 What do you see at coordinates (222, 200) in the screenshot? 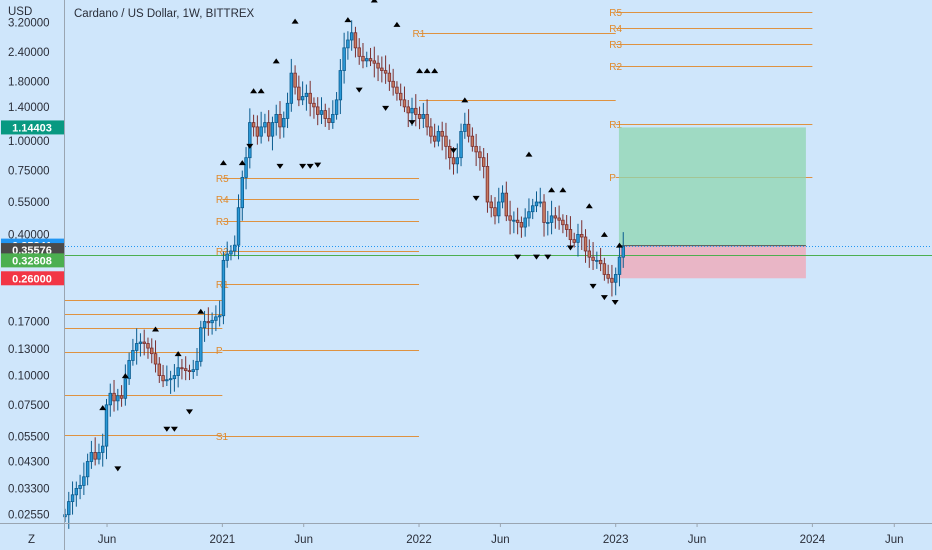
I see `pivot-label: R4` at bounding box center [222, 200].